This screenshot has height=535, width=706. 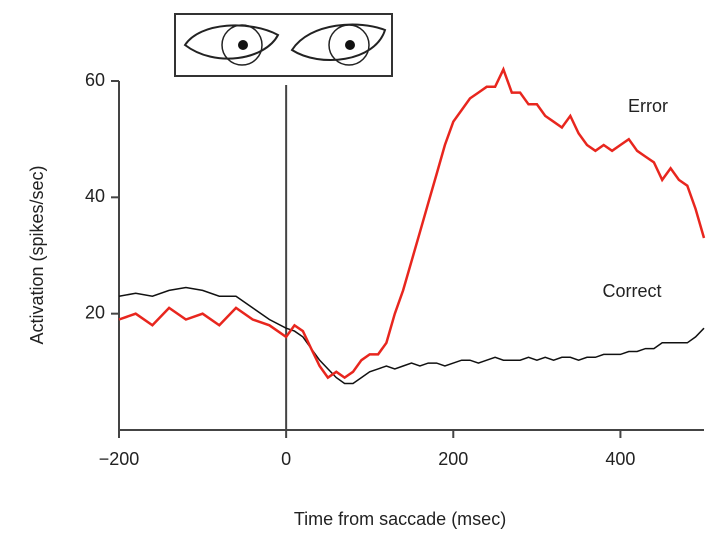 I want to click on x-tick-label: 0, so click(x=286, y=459).